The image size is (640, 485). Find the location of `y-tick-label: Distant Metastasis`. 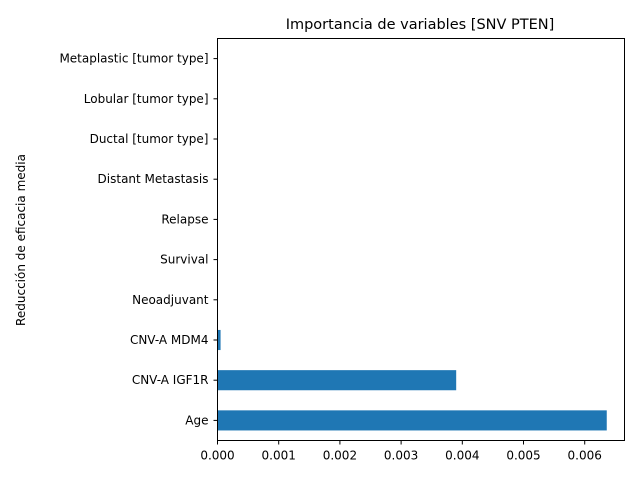

y-tick-label: Distant Metastasis is located at coordinates (153, 179).